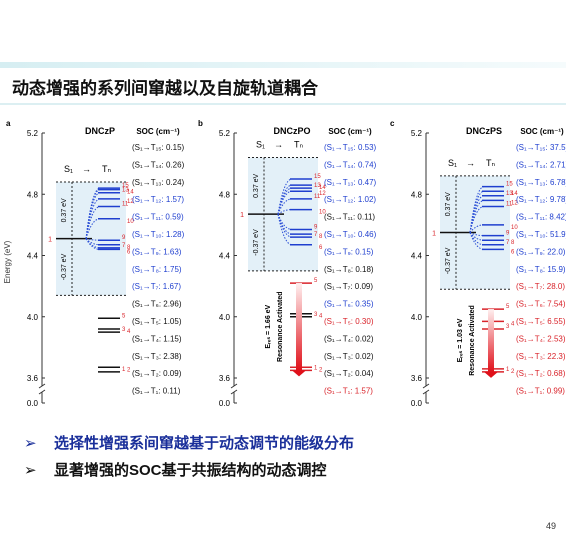 The height and width of the screenshot is (545, 566). I want to click on soc-value: (S₁→T₁₄: 0.74), so click(350, 164).